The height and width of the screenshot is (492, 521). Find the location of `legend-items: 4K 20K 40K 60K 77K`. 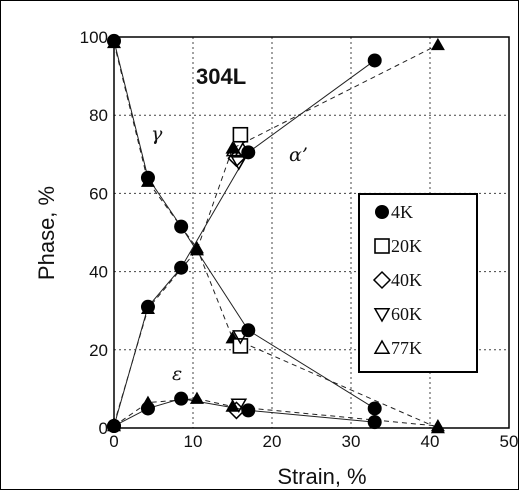

legend-items: 4K 20K 40K 60K 77K is located at coordinates (397, 280).